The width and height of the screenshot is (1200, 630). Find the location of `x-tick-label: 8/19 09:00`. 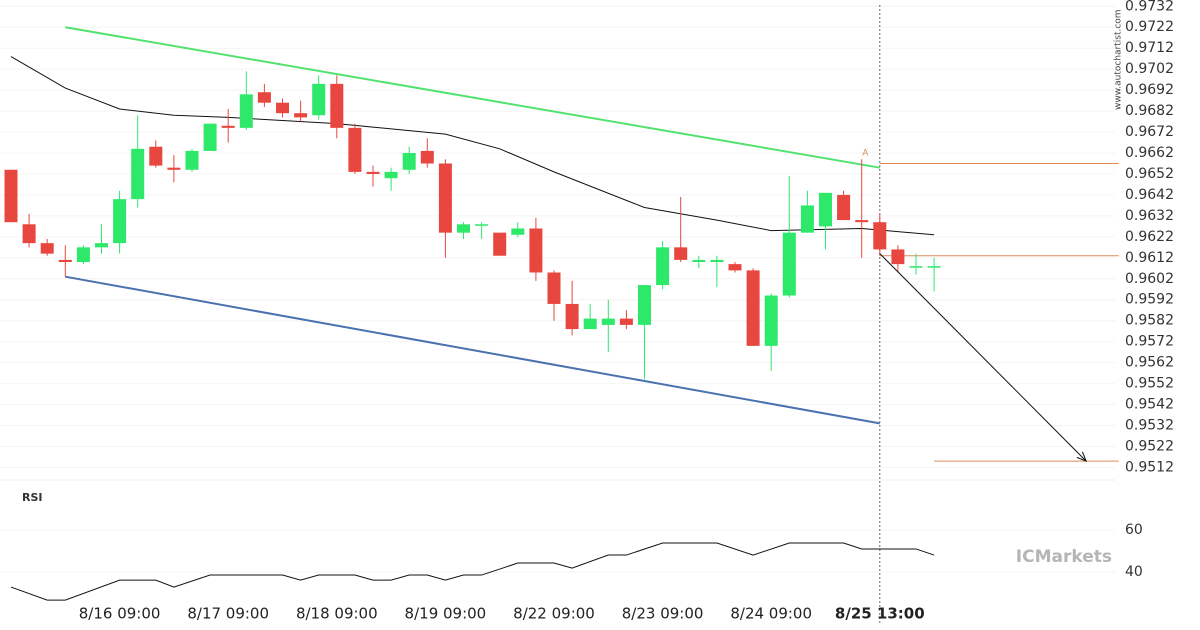

x-tick-label: 8/19 09:00 is located at coordinates (446, 614).